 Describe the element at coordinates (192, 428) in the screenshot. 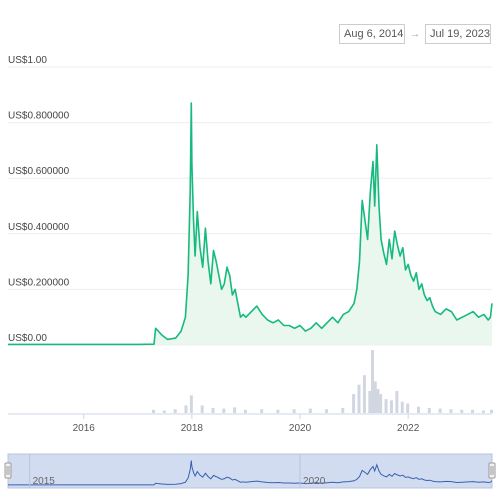

I see `x-tick-label: 2018` at that location.